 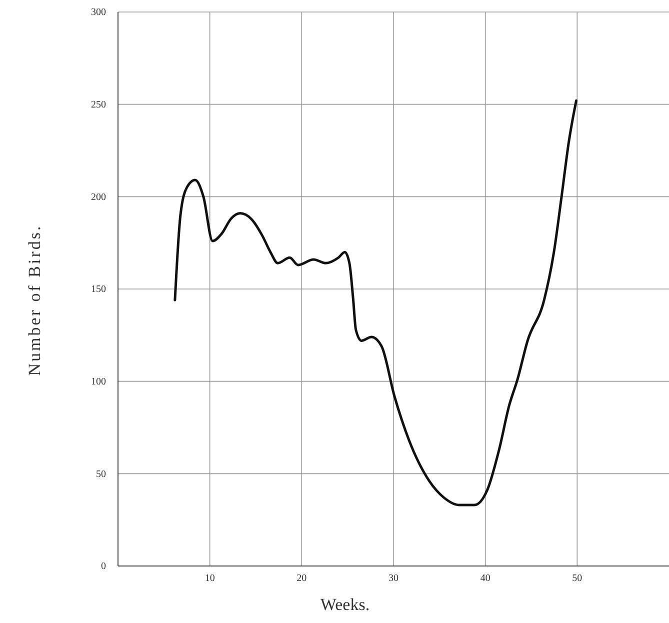 I want to click on x-tick-label: 30, so click(x=393, y=578).